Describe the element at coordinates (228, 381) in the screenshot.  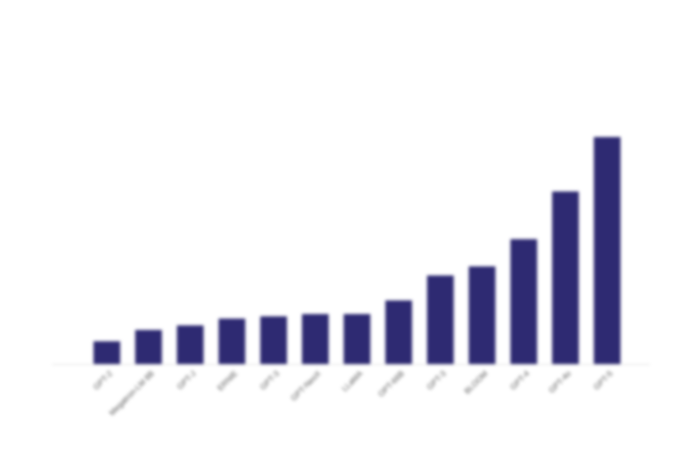
I see `x-tick-label: ERNIE` at that location.